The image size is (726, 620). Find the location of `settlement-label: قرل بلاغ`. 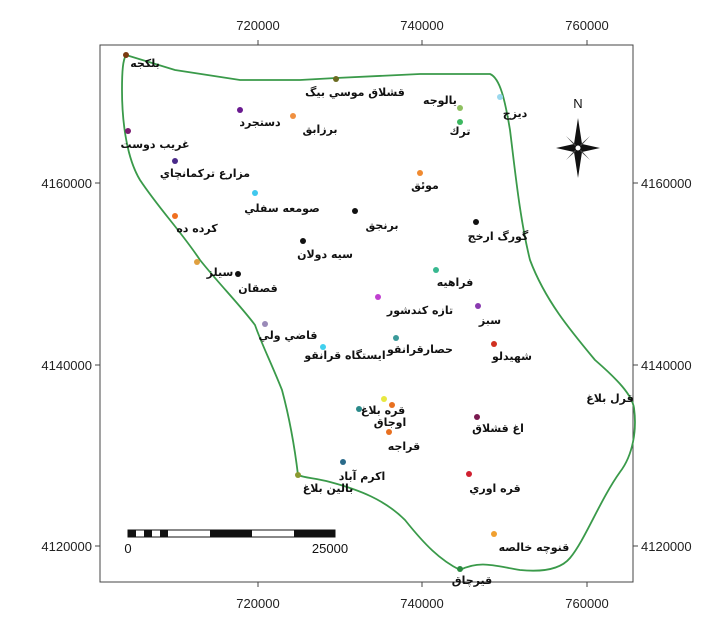

settlement-label: قرل بلاغ is located at coordinates (609, 398).